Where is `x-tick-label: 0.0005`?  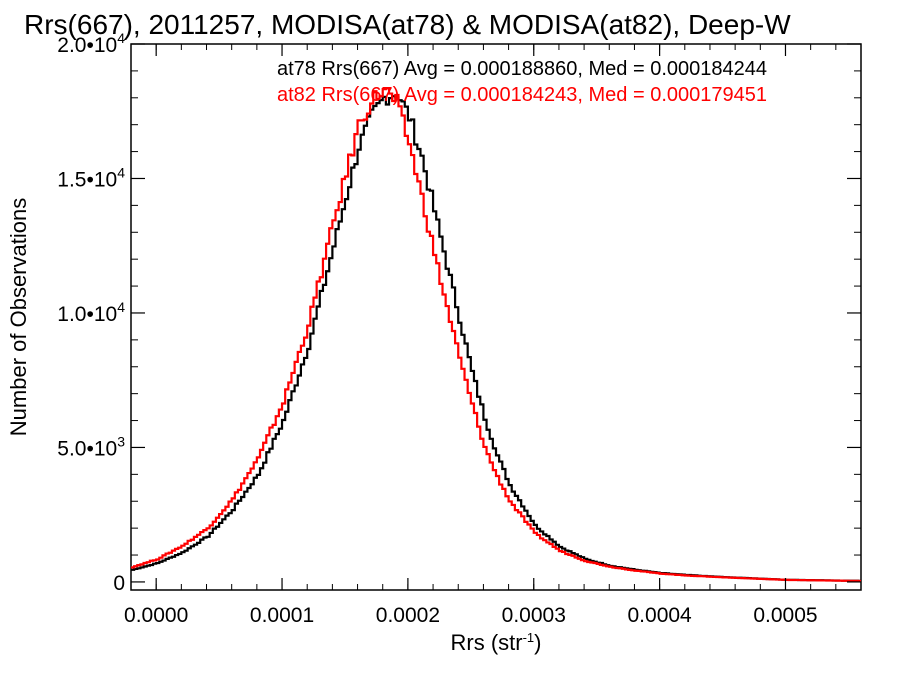
x-tick-label: 0.0005 is located at coordinates (785, 615).